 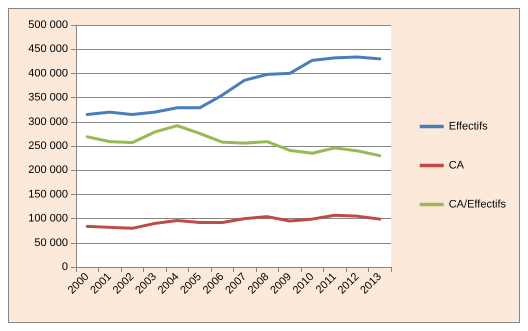 I want to click on y-tick-label: 200 000, so click(x=48, y=170).